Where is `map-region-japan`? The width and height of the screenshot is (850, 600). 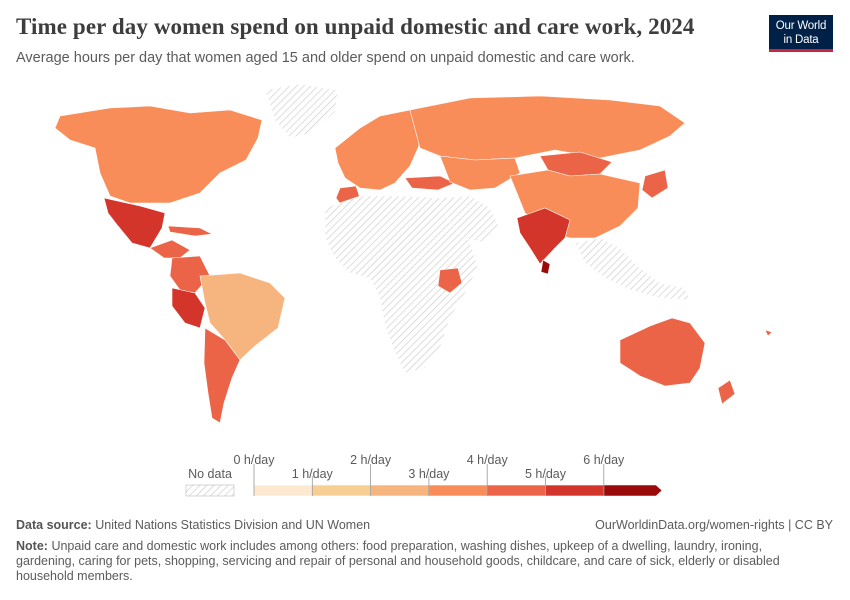 map-region-japan is located at coordinates (655, 184).